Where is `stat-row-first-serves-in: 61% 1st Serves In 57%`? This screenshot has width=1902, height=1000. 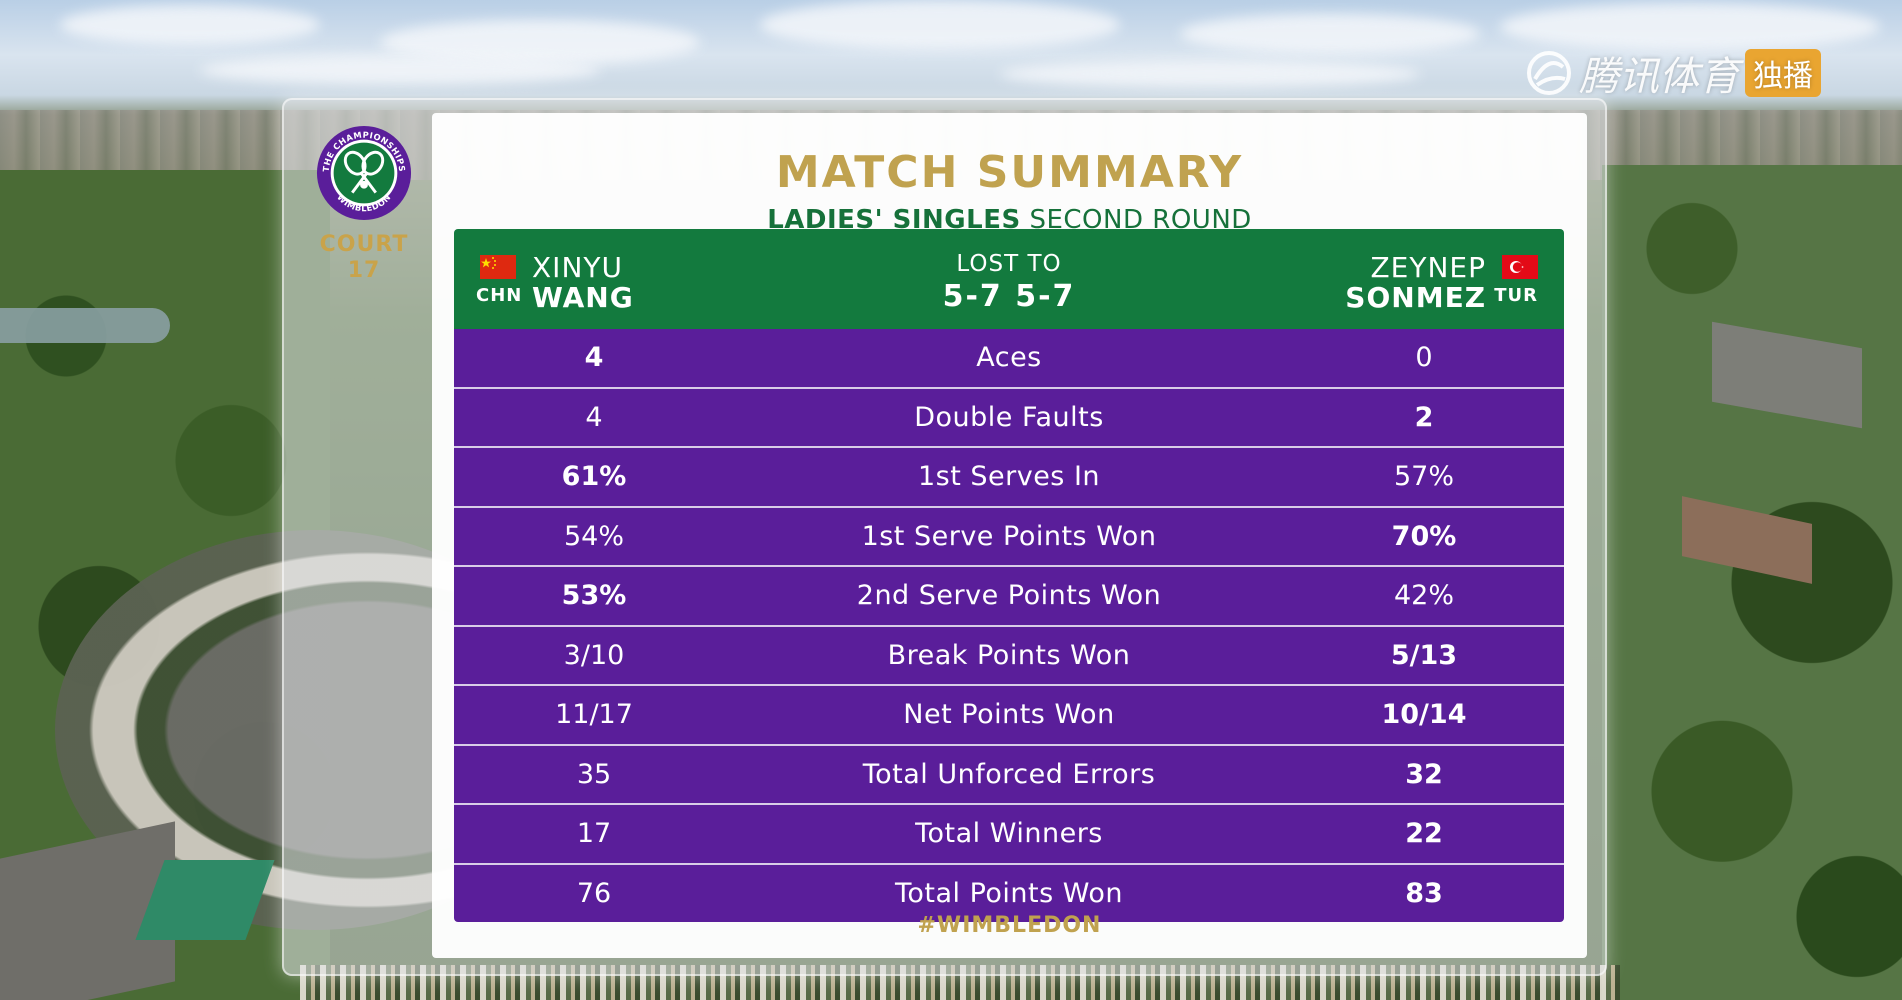 stat-row-first-serves-in: 61% 1st Serves In 57% is located at coordinates (1009, 476).